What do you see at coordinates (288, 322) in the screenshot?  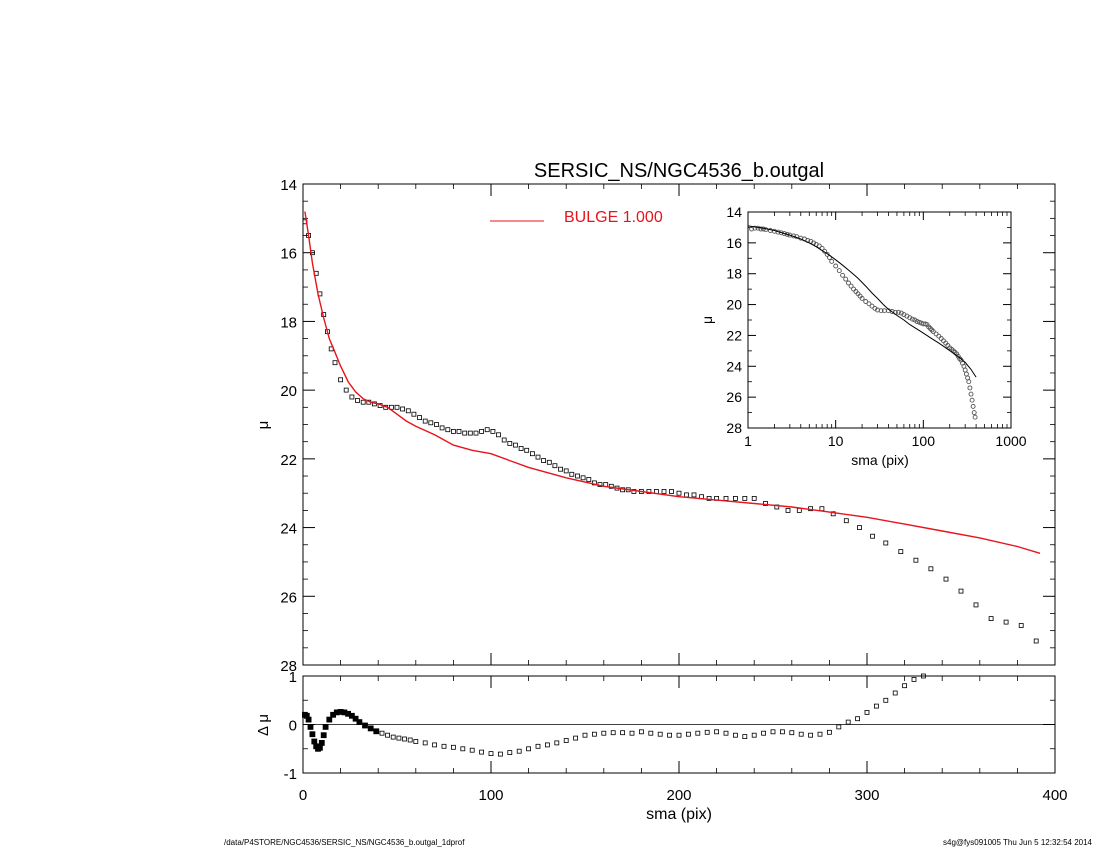 I see `main-y-tick-label: 18` at bounding box center [288, 322].